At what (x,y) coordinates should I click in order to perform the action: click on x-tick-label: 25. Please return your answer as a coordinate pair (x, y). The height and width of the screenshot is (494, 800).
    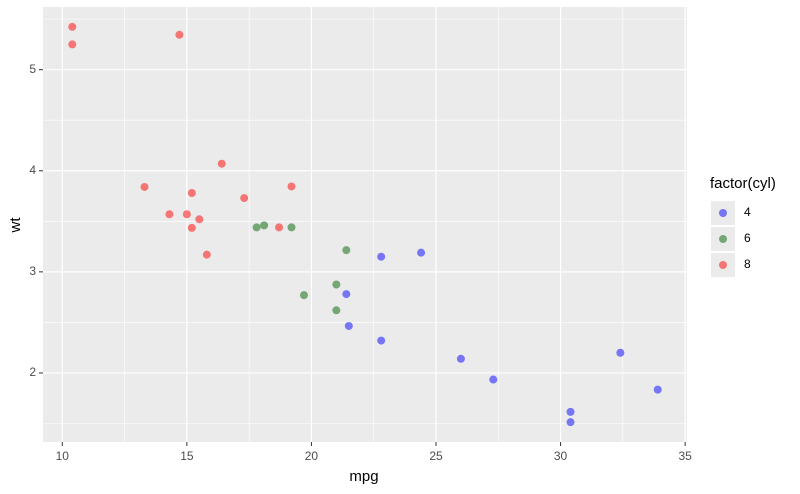
    Looking at the image, I should click on (436, 456).